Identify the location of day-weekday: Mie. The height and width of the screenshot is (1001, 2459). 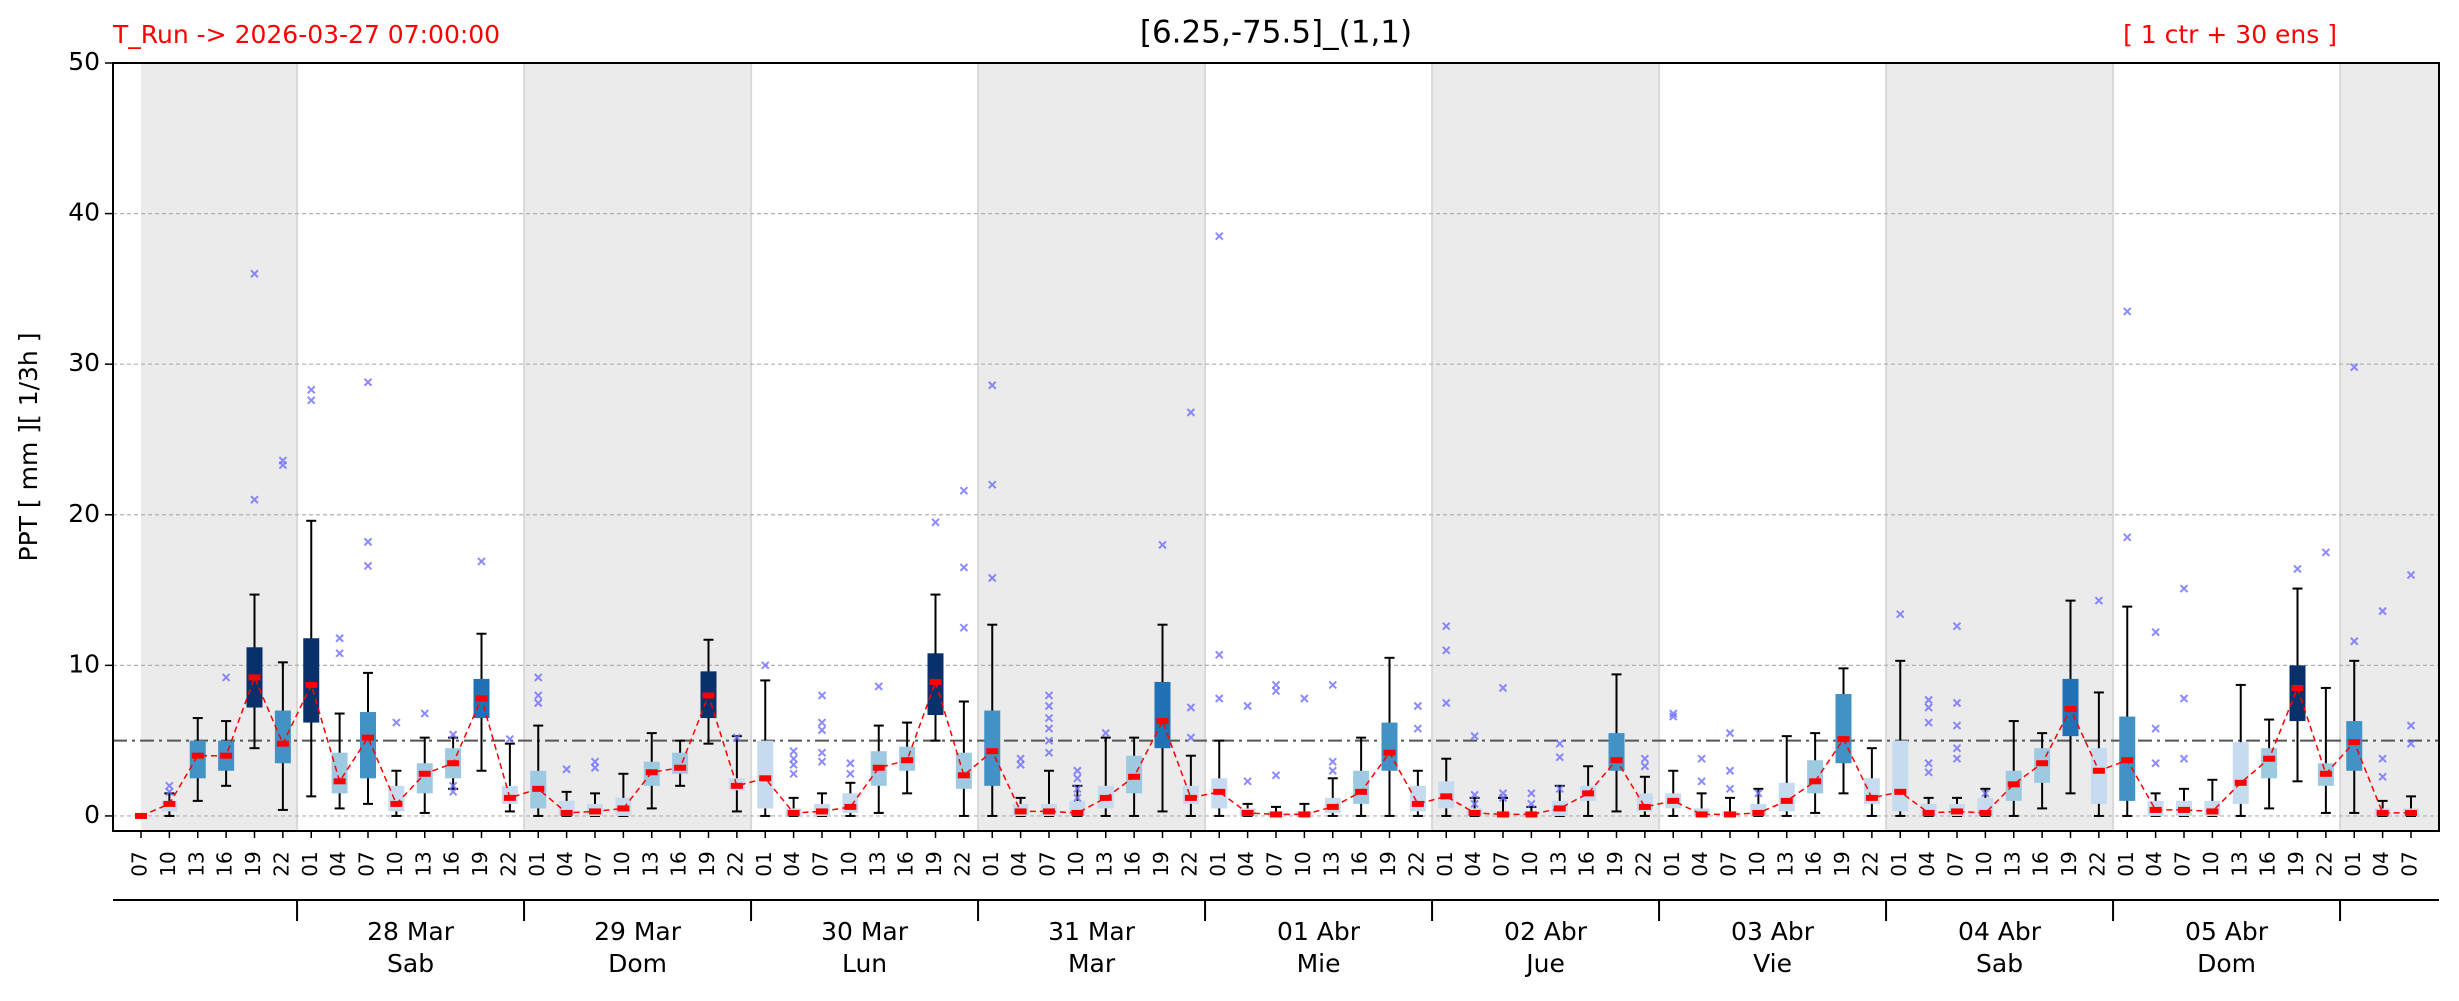
(1319, 963).